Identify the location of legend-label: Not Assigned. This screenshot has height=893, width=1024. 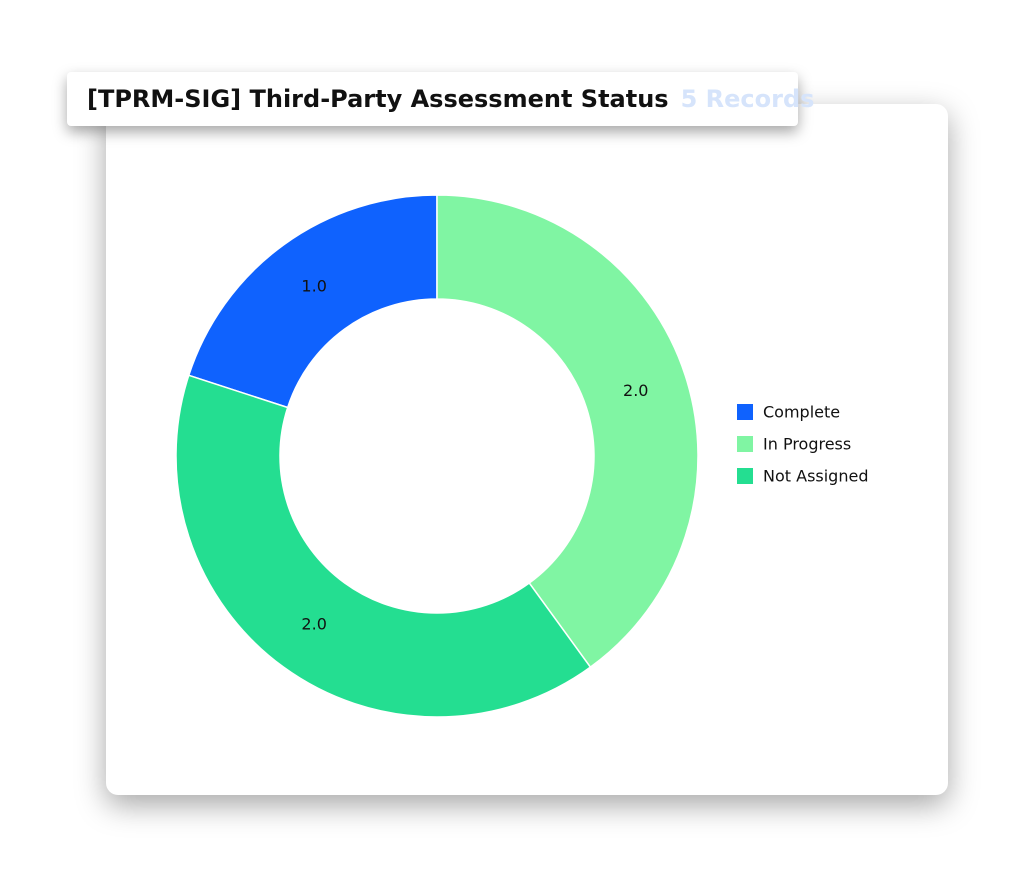
(815, 476).